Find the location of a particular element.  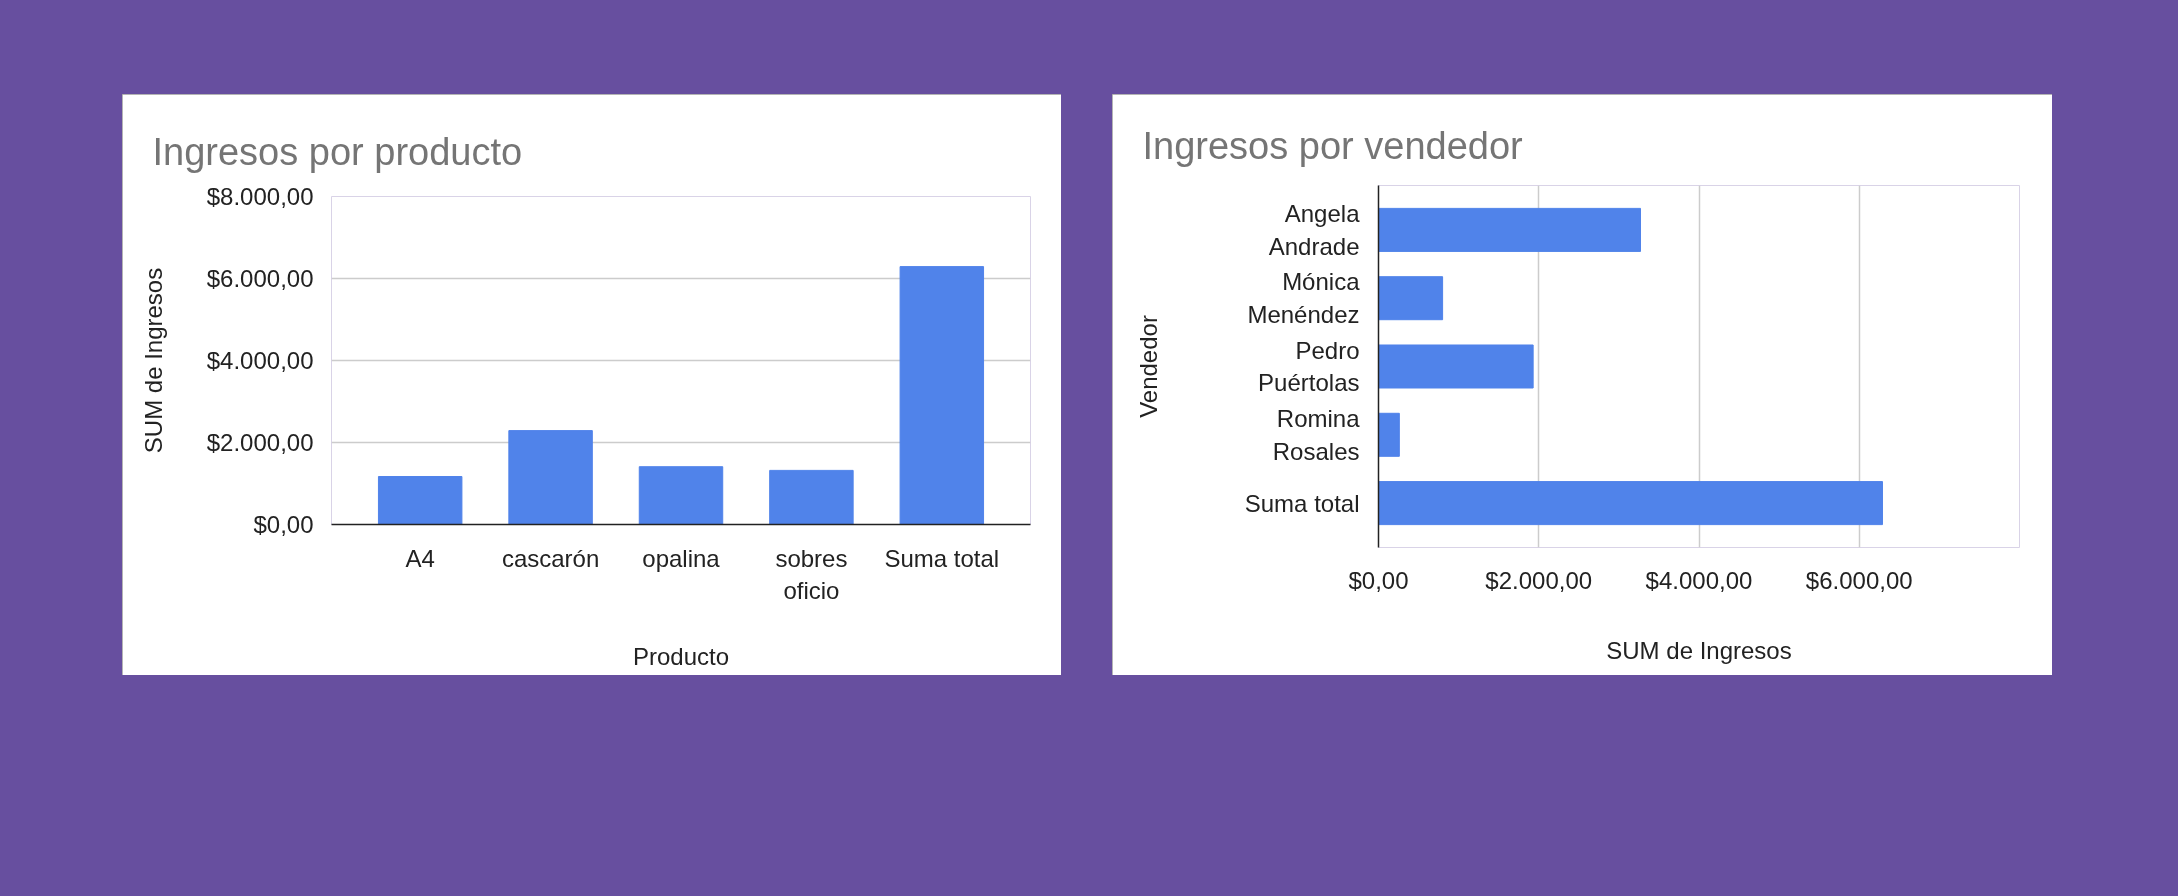

y-tick-label: $8.000,00 is located at coordinates (260, 196).